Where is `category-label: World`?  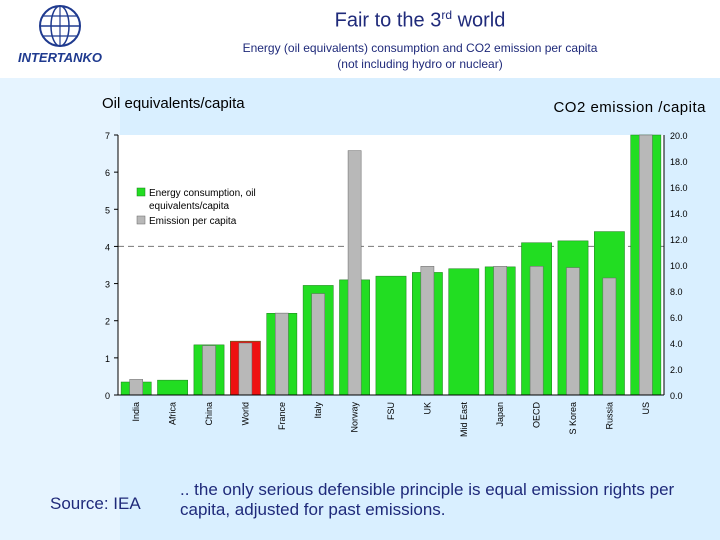
category-label: World is located at coordinates (245, 413).